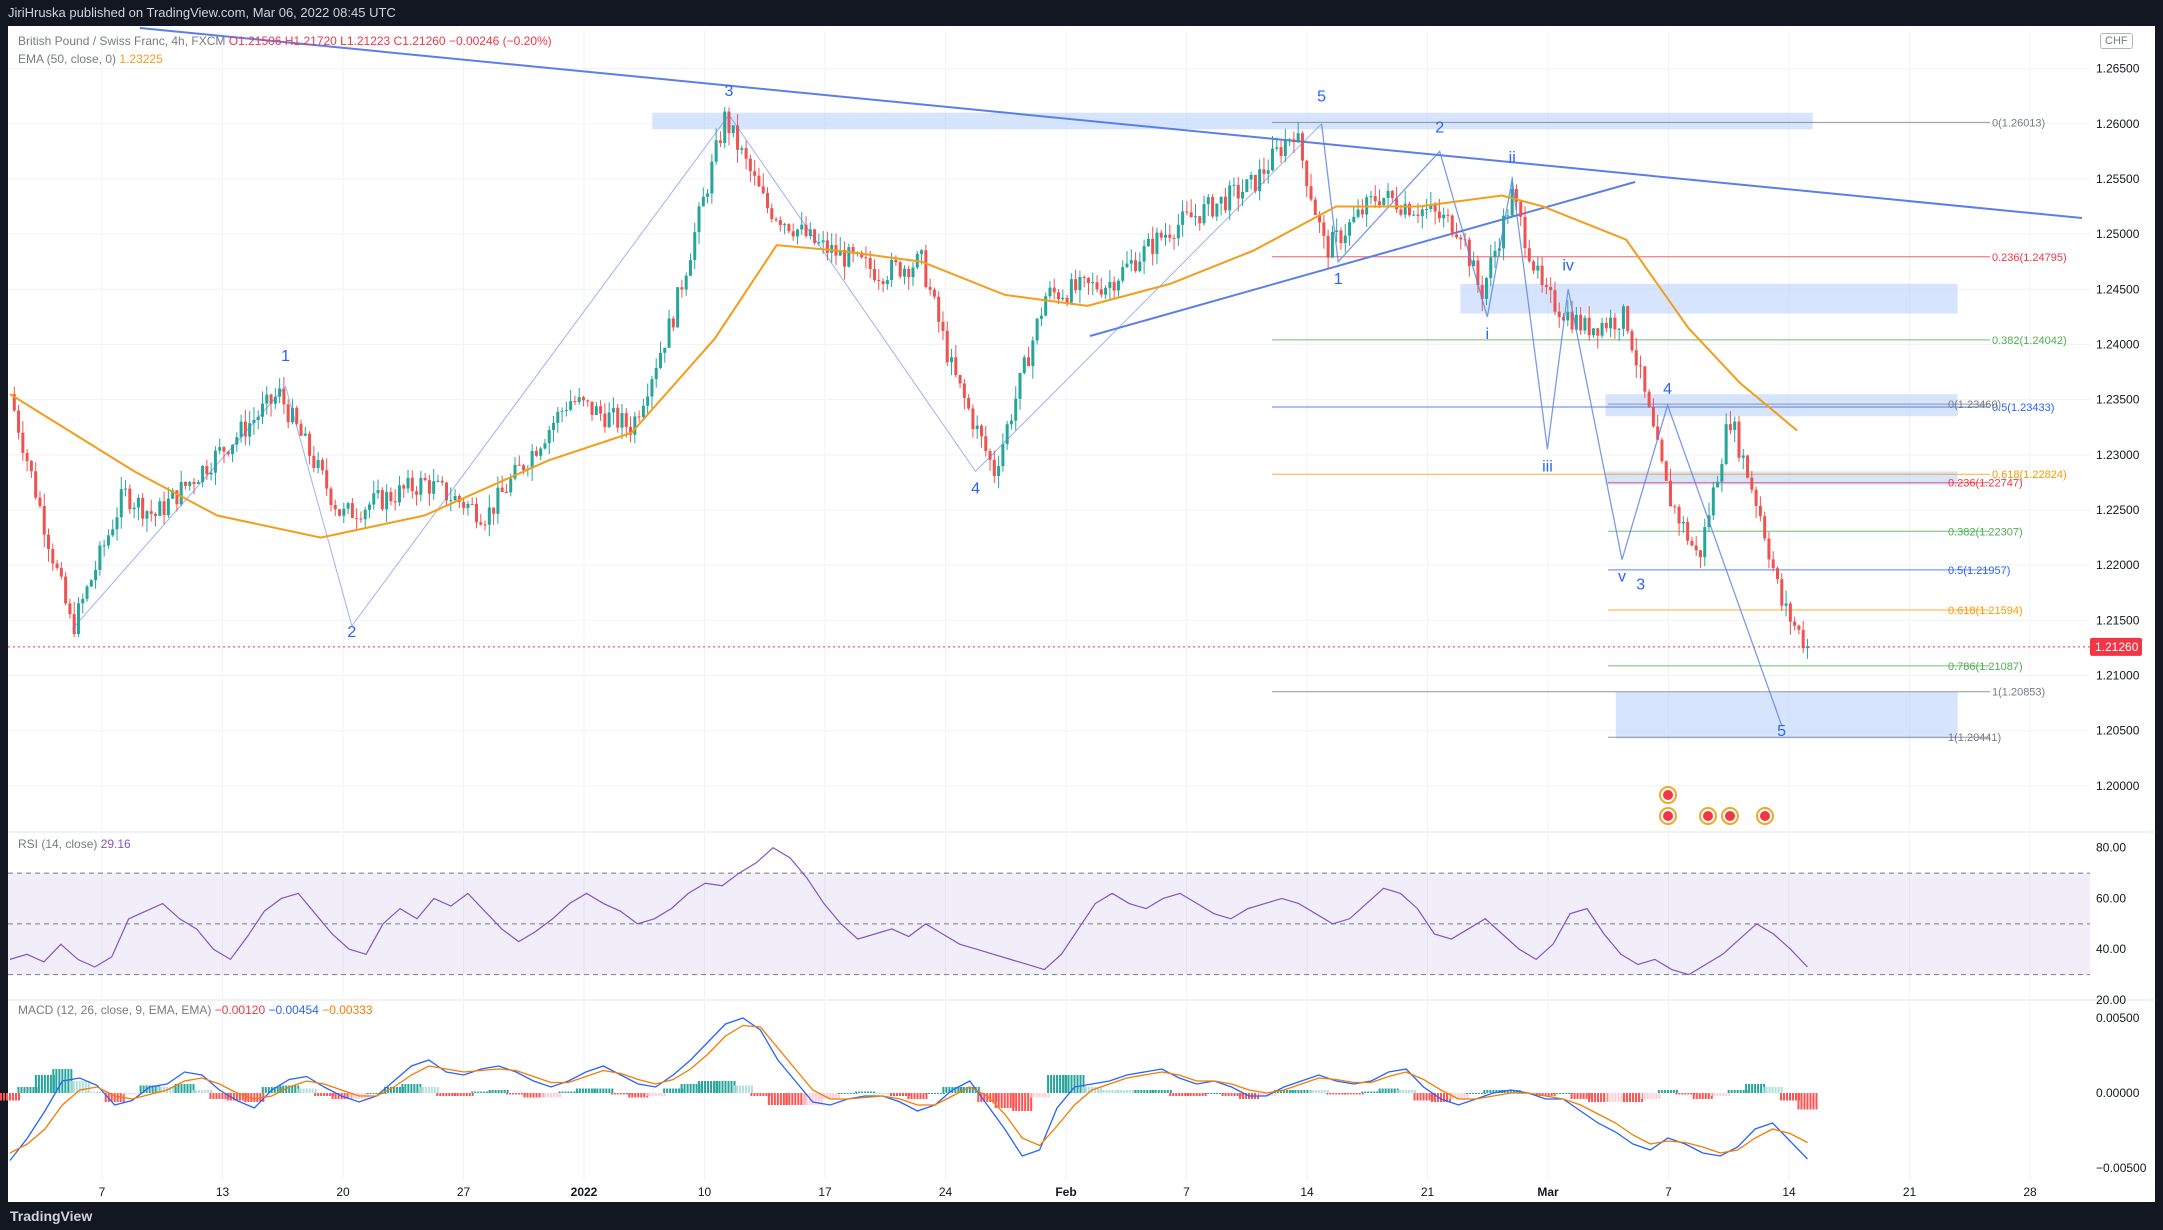  What do you see at coordinates (293, 1010) in the screenshot?
I see `macd-line-value: −0.00454` at bounding box center [293, 1010].